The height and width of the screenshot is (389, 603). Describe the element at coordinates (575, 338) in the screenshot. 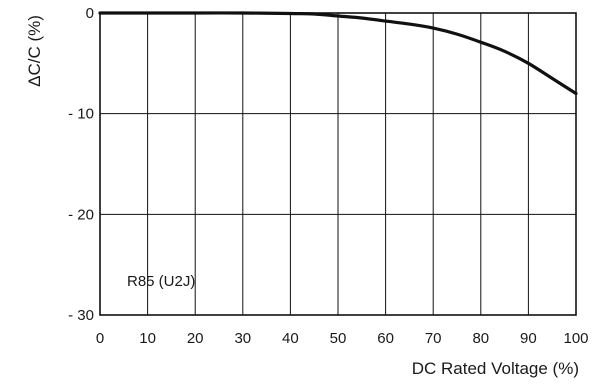

I see `x-tick-label: 100` at that location.